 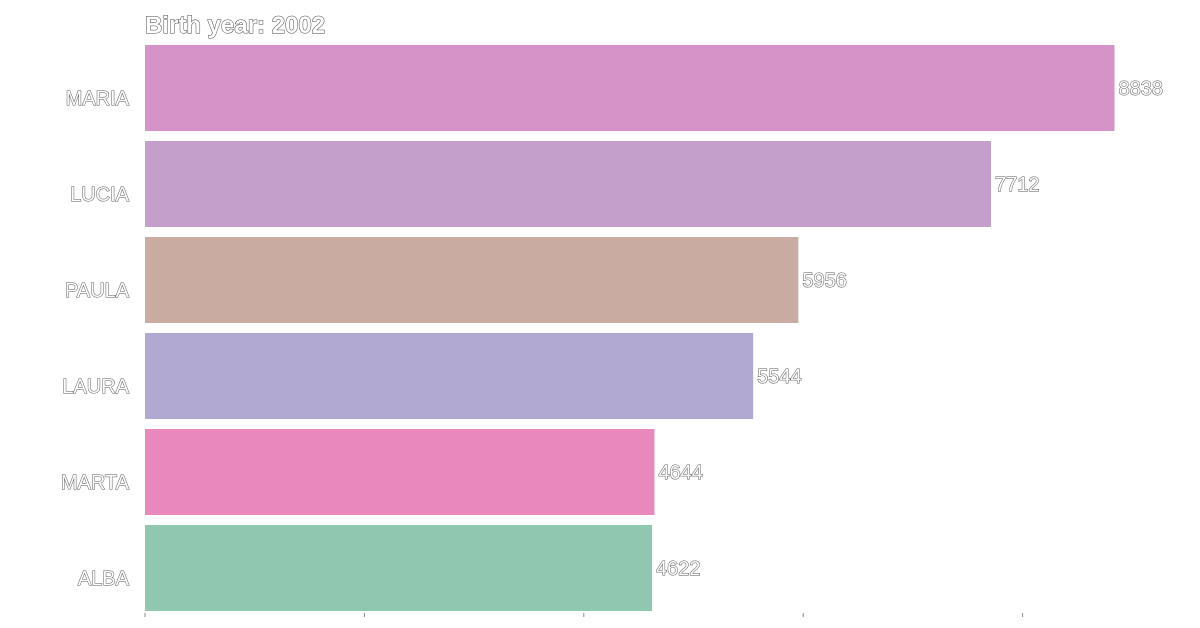 I want to click on category-label-alba: ALBA, so click(x=104, y=579).